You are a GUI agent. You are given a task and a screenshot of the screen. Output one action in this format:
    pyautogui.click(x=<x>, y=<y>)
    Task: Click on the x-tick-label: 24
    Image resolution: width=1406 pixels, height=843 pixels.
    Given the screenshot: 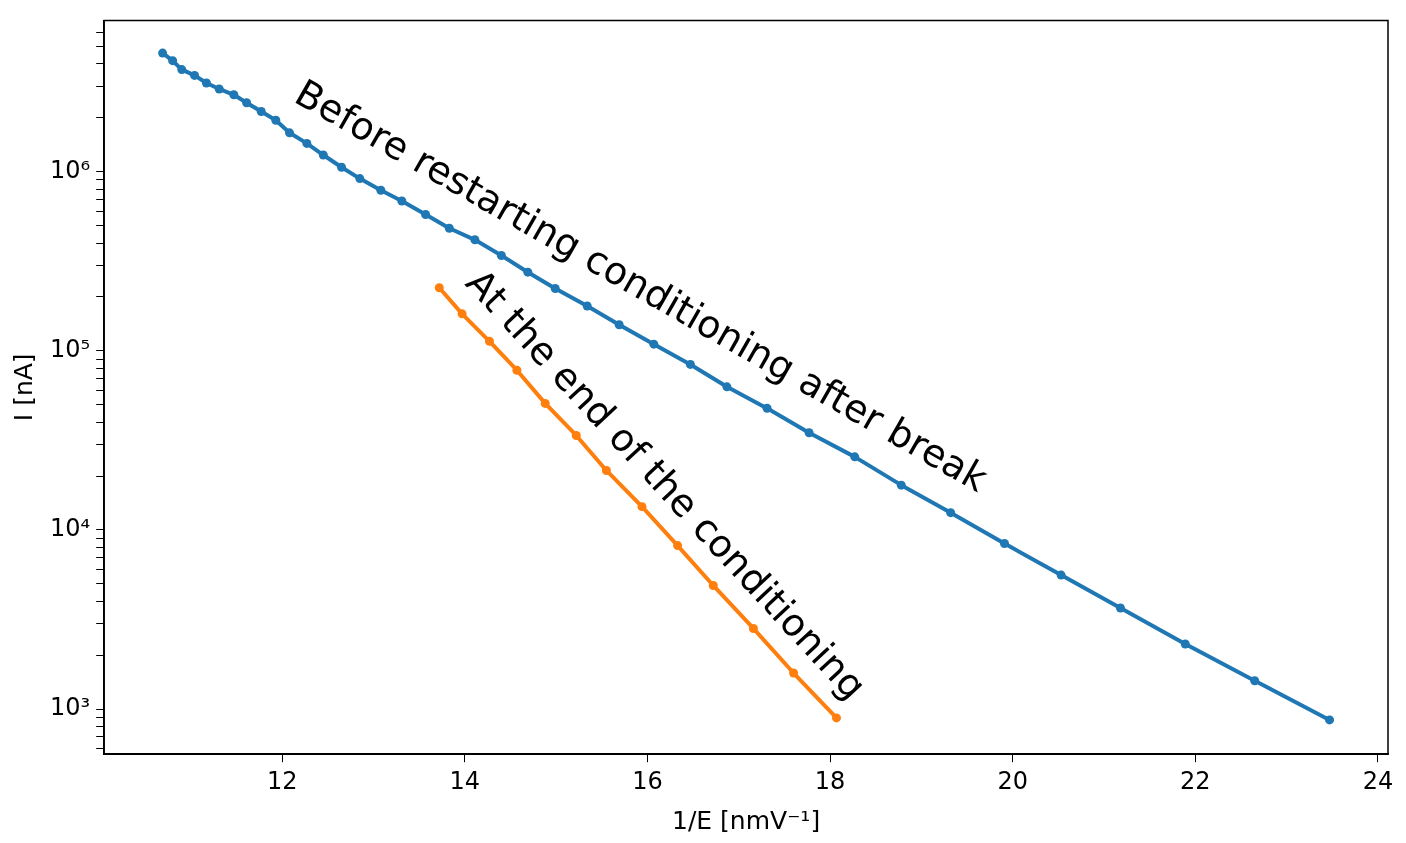 What is the action you would take?
    pyautogui.click(x=1378, y=780)
    